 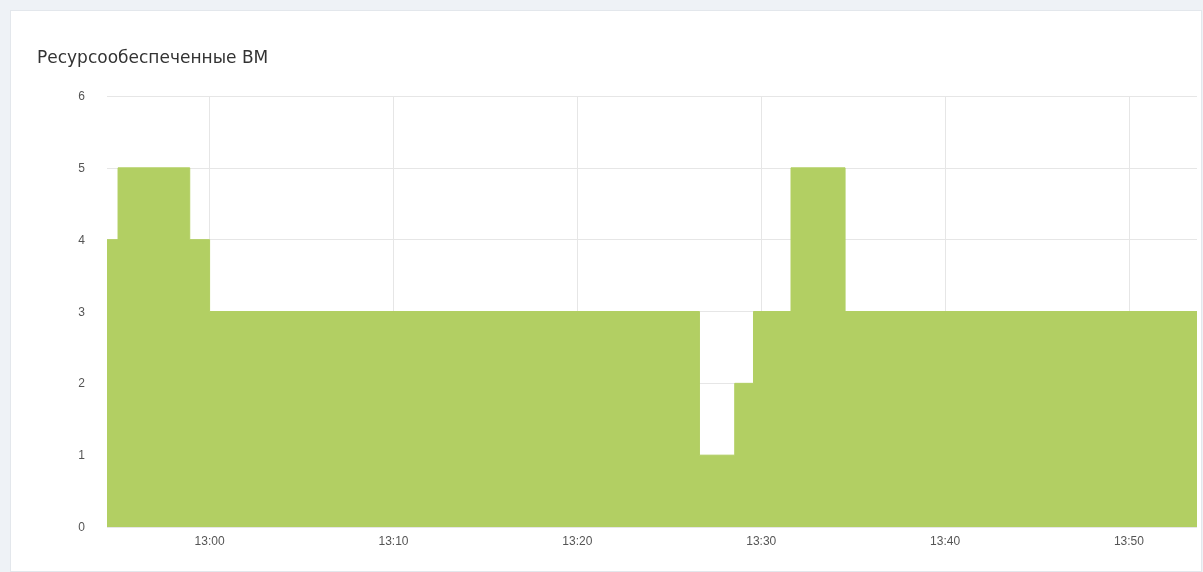 I want to click on x-tick-label: 13:00, so click(x=209, y=541).